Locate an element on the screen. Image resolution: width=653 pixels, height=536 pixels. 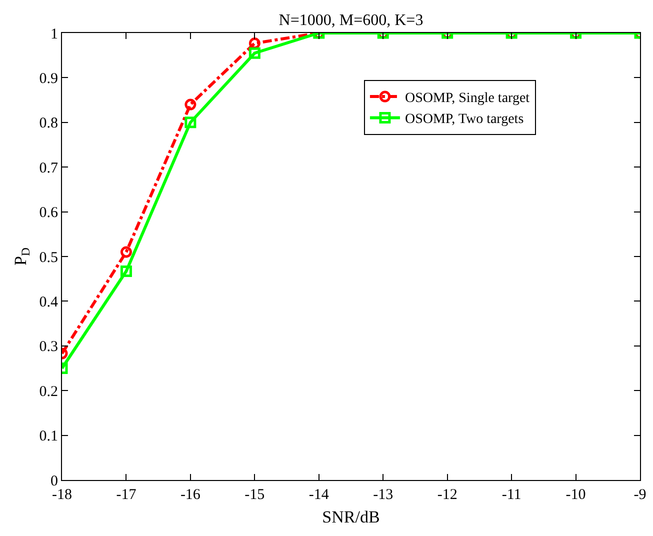
y-tick-label: 0.4 is located at coordinates (48, 302).